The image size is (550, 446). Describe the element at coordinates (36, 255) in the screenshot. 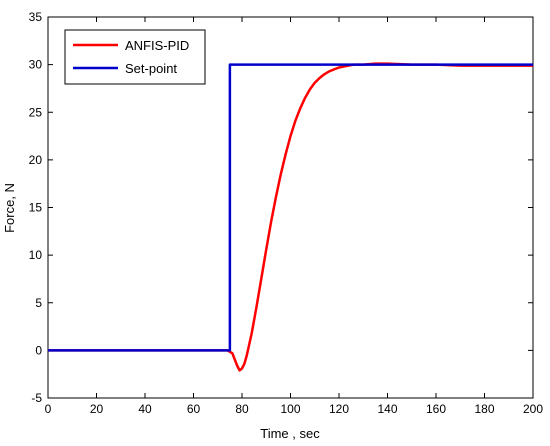

I see `y-tick-label: 10` at that location.